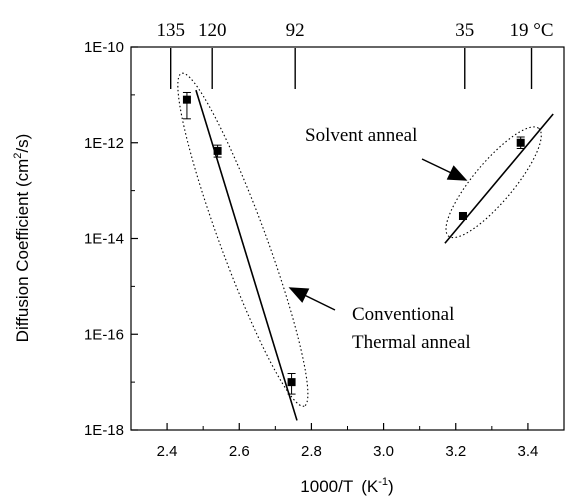 The image size is (569, 499). I want to click on solvent-anneal-ellipse, so click(493, 182).